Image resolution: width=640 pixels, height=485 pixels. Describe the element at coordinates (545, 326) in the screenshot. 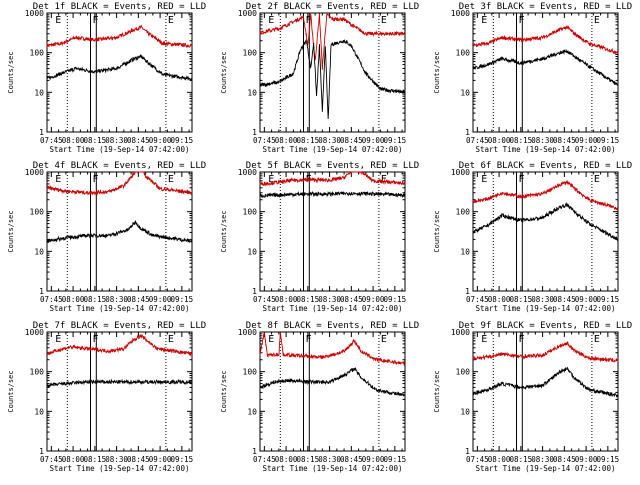

I see `panel-title: Det 9f BLACK = Events, RED = LLD` at that location.